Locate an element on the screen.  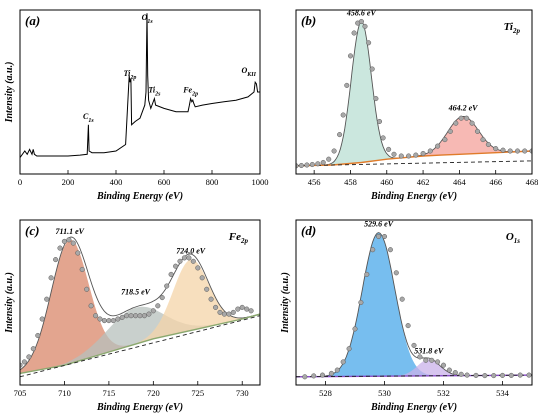
x-tick-label: 720 is located at coordinates (153, 393).